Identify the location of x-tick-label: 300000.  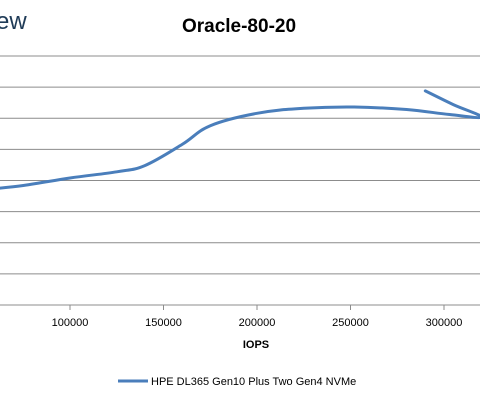
(444, 323).